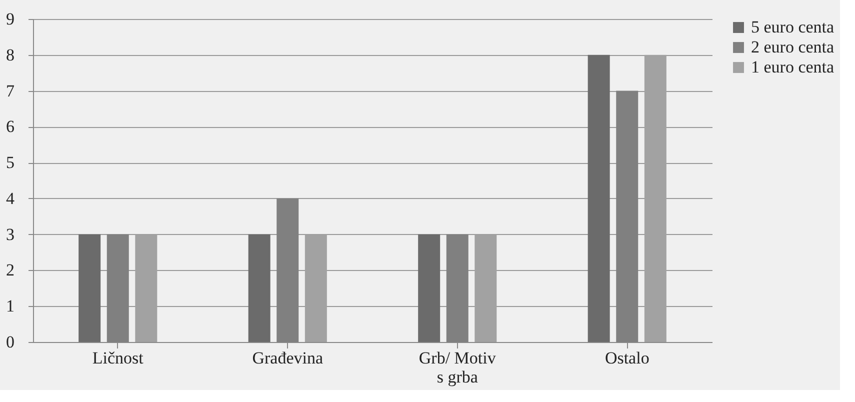  Describe the element at coordinates (627, 358) in the screenshot. I see `x-tick-label: Ostalo` at that location.